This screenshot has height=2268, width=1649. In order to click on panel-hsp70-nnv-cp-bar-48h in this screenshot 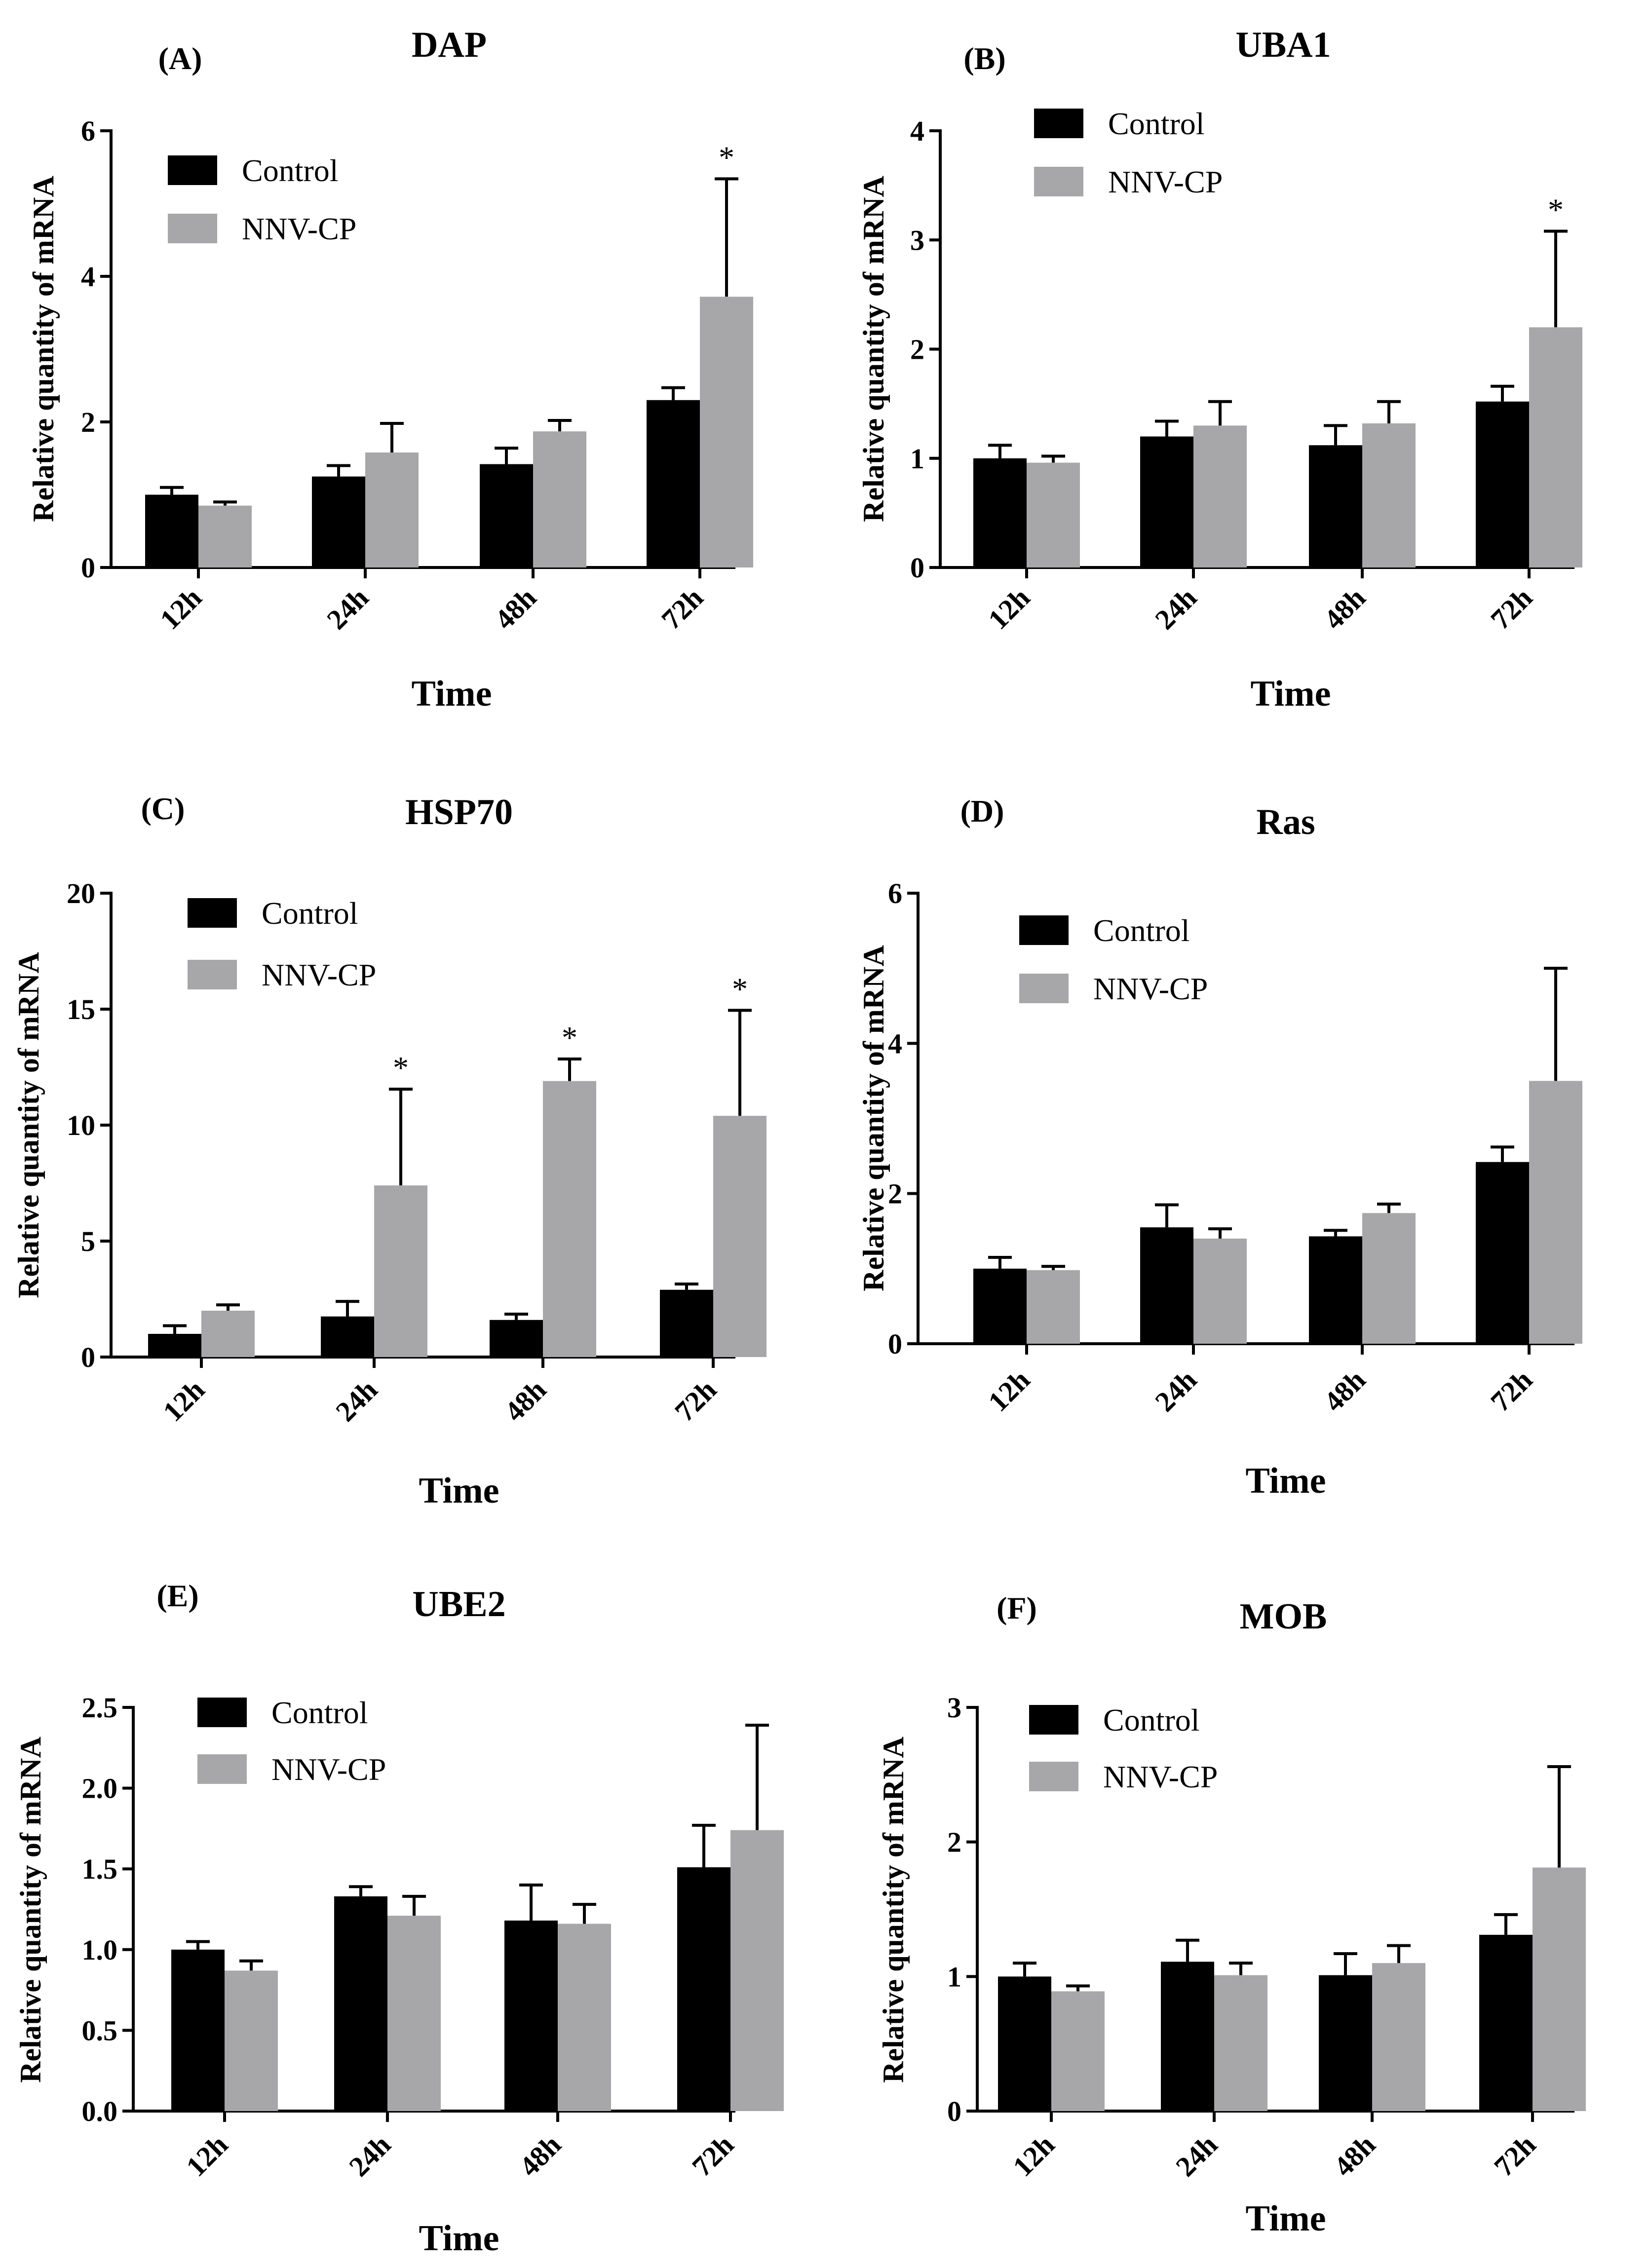, I will do `click(569, 1219)`.